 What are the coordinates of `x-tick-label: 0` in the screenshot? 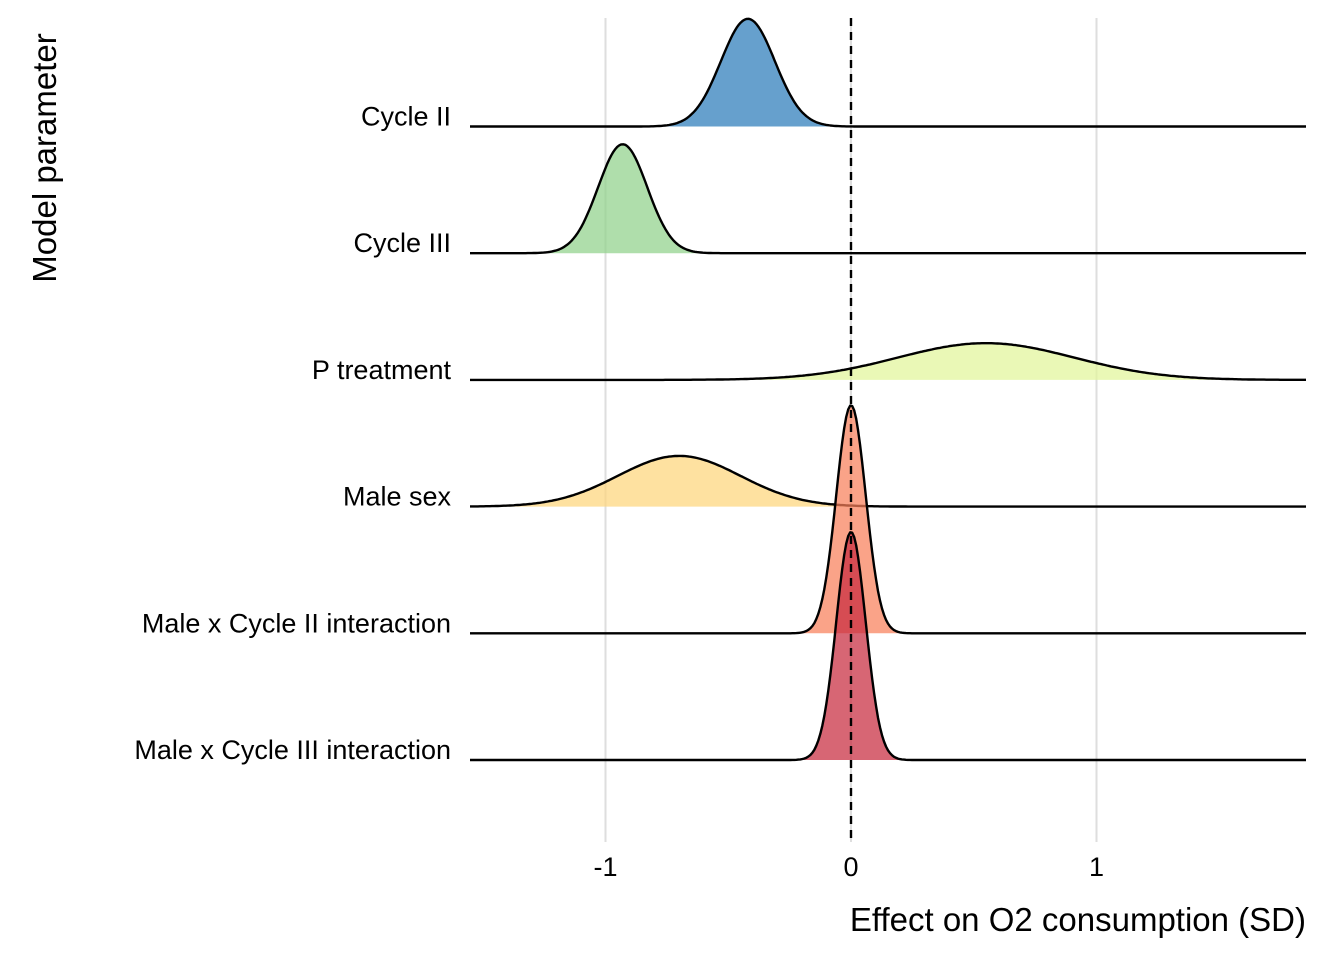 It's located at (850, 867).